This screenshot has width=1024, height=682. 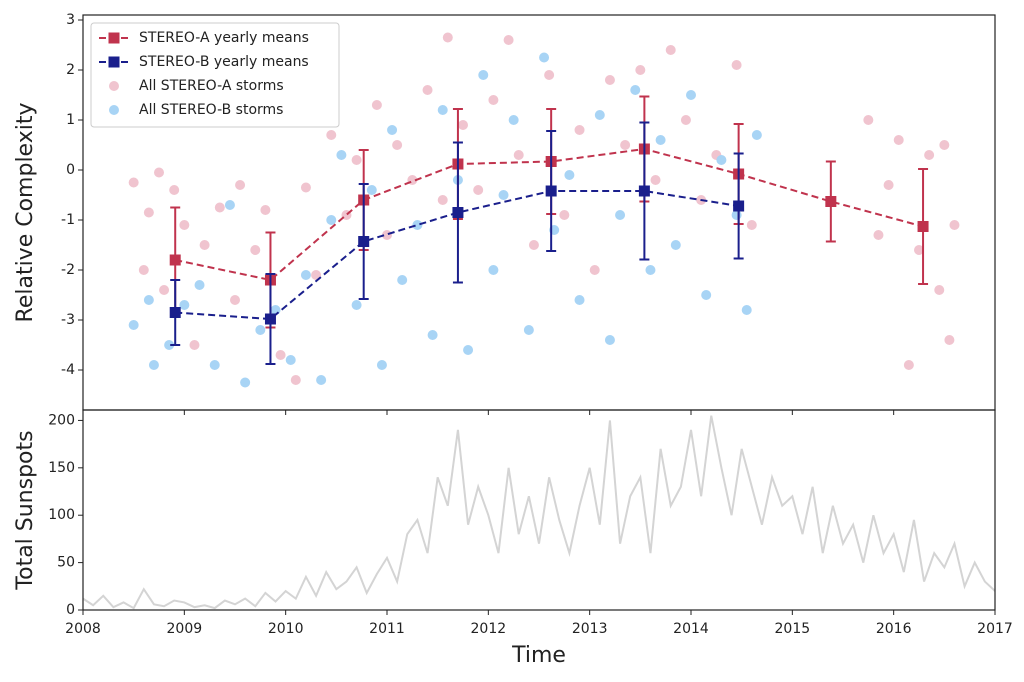 What do you see at coordinates (70, 120) in the screenshot?
I see `y-tick-label: 1` at bounding box center [70, 120].